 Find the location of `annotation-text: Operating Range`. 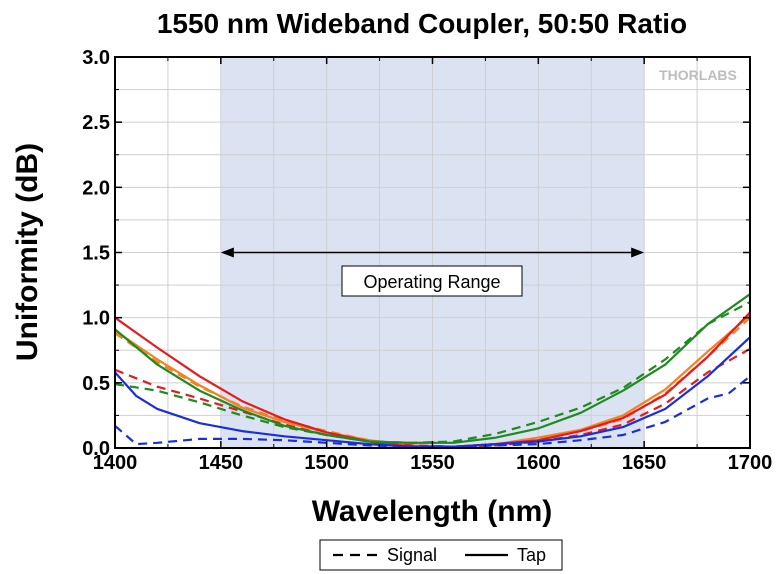

annotation-text: Operating Range is located at coordinates (431, 282).